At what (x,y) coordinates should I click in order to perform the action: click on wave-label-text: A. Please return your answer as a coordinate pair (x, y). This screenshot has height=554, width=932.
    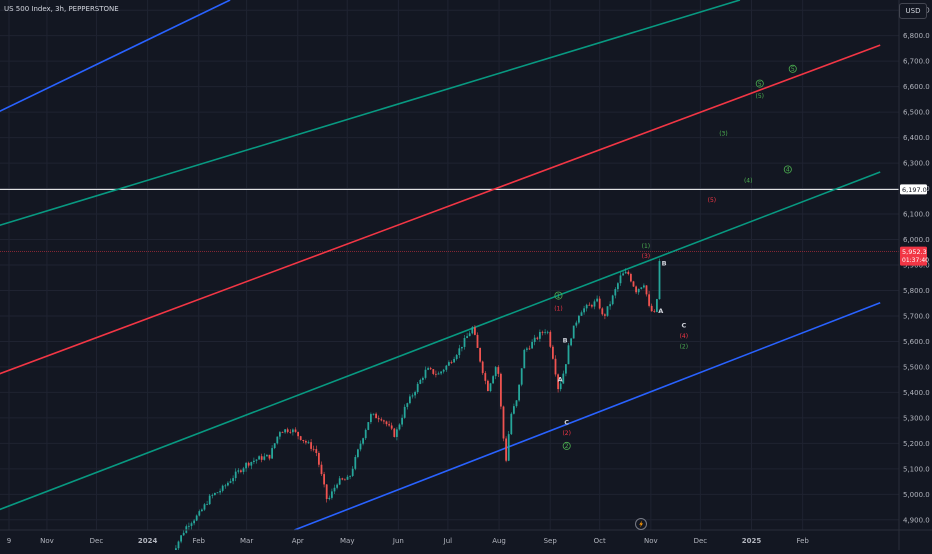
    Looking at the image, I should click on (660, 311).